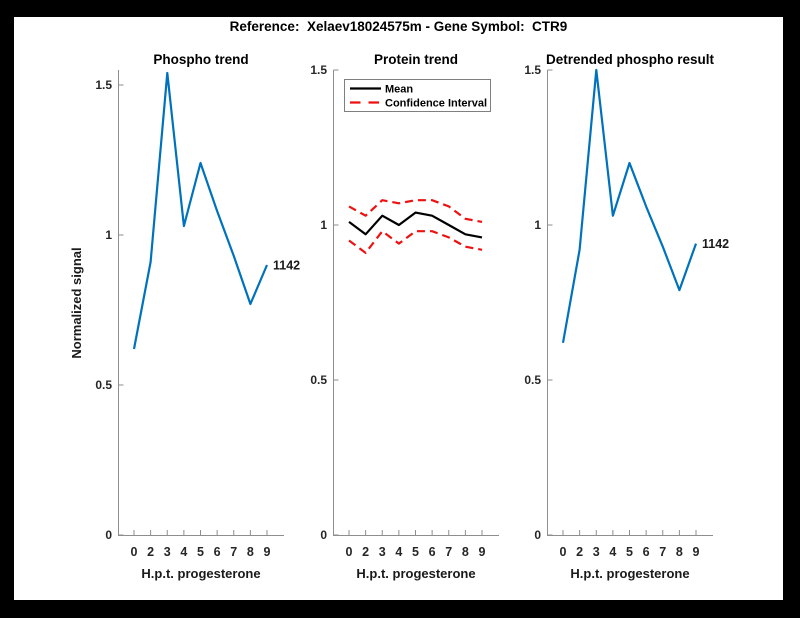 This screenshot has height=618, width=800. What do you see at coordinates (416, 59) in the screenshot?
I see `subplot-title: Protein trend` at bounding box center [416, 59].